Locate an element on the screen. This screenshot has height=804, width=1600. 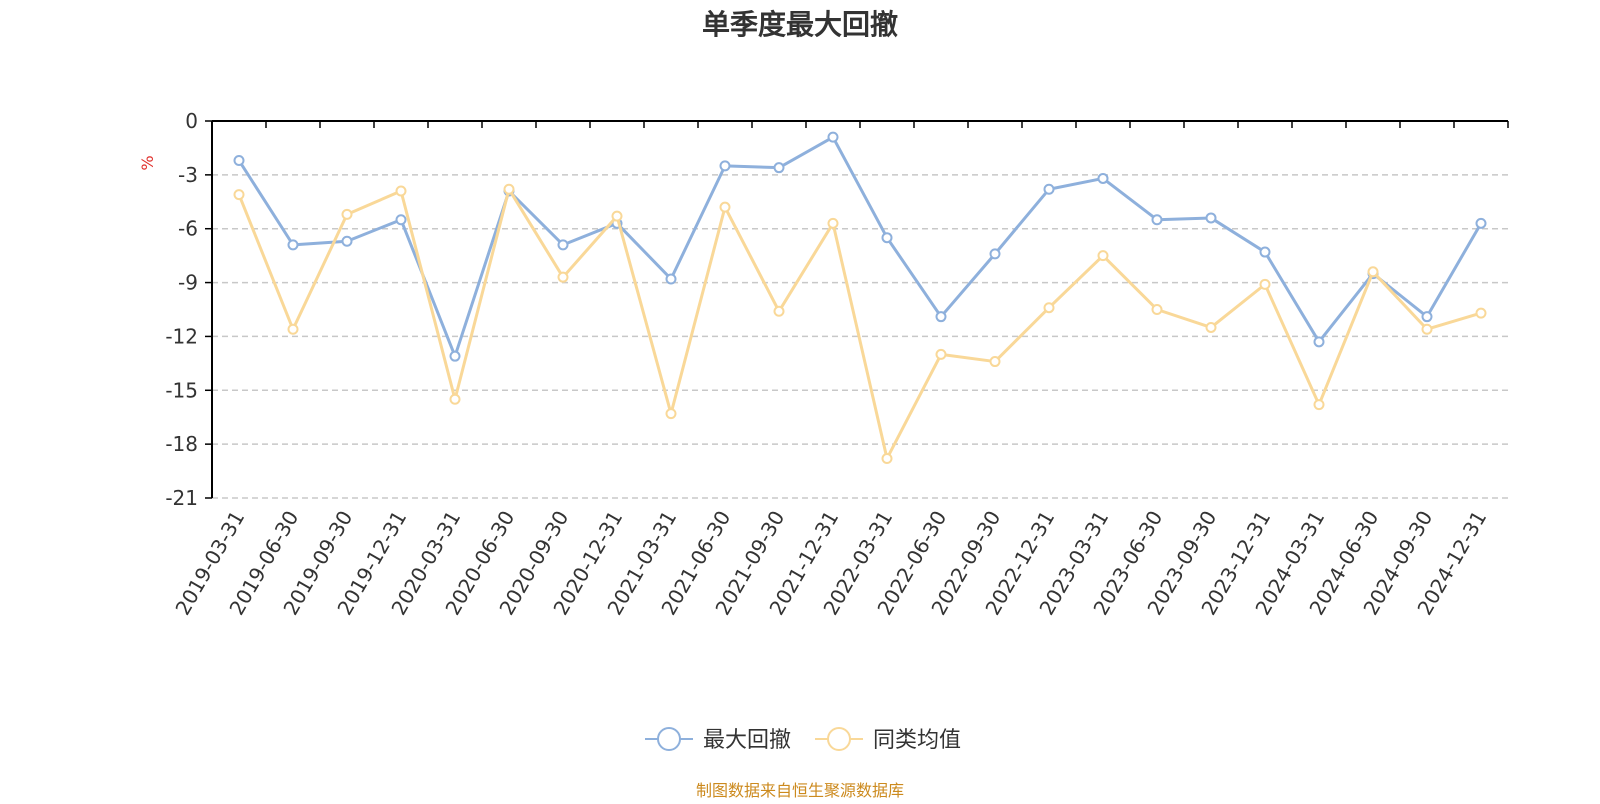
legend-label: 最大回撤 is located at coordinates (747, 740).